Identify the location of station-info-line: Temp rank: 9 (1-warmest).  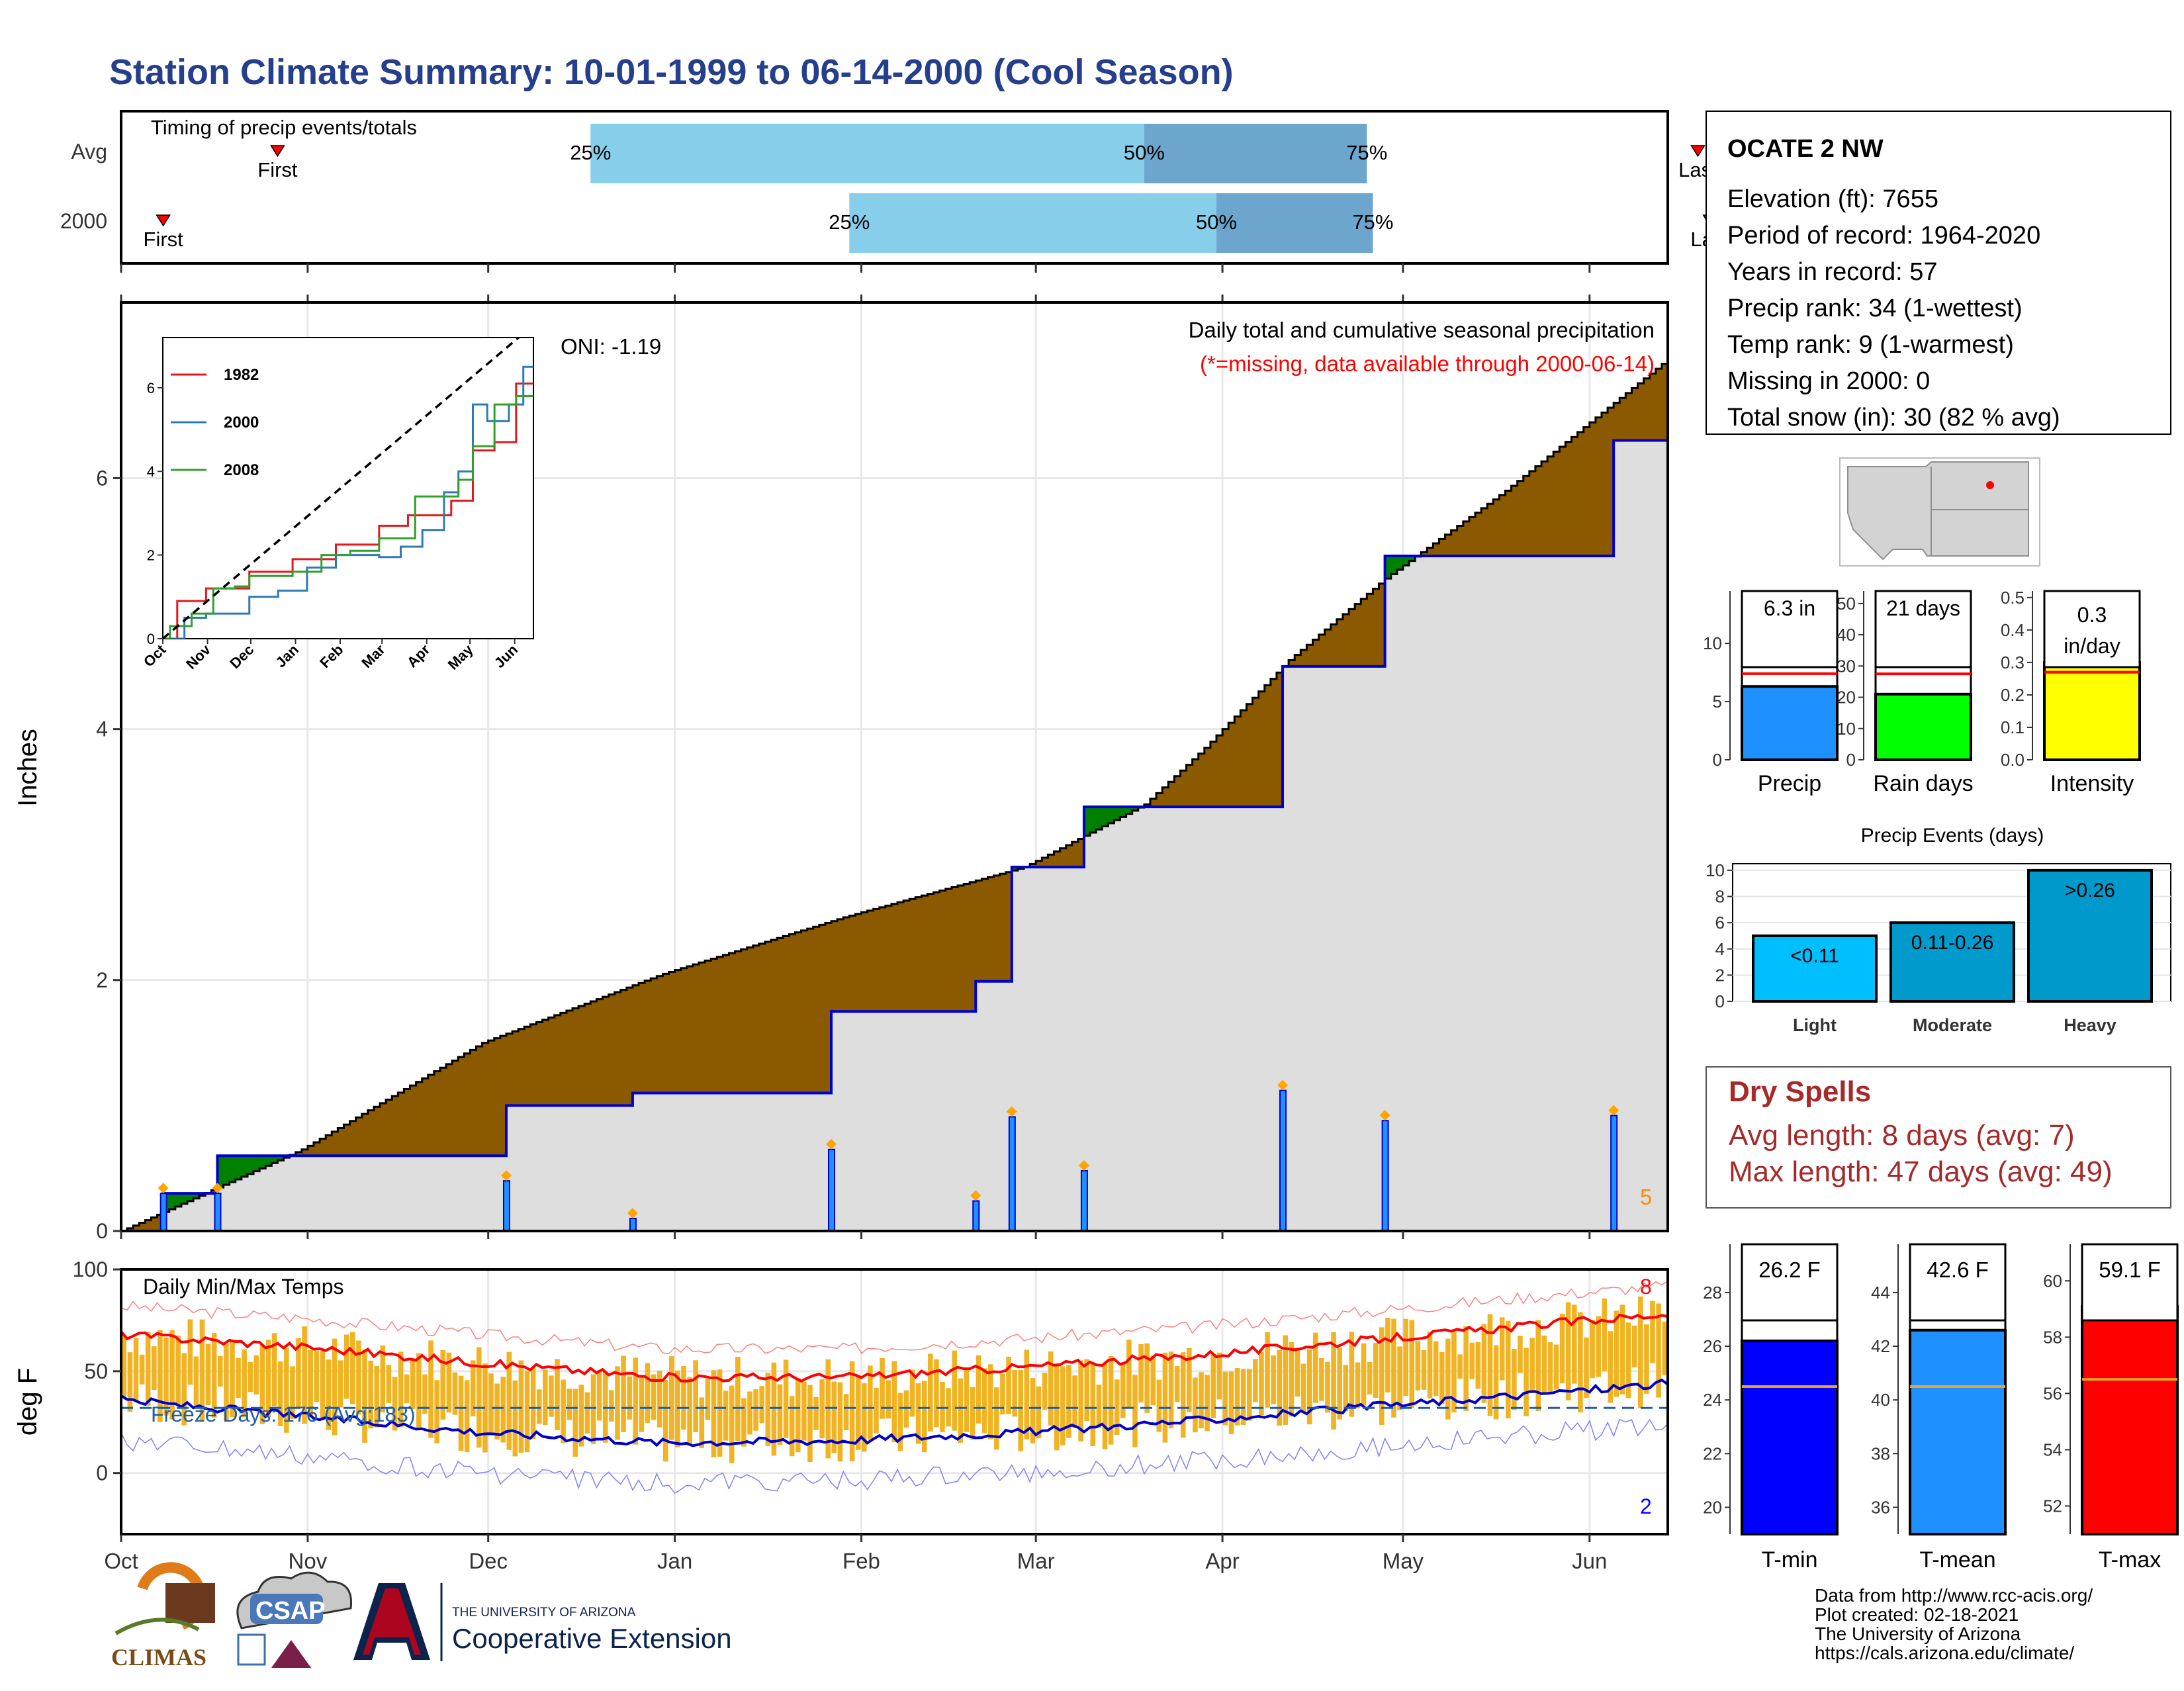
(1871, 345).